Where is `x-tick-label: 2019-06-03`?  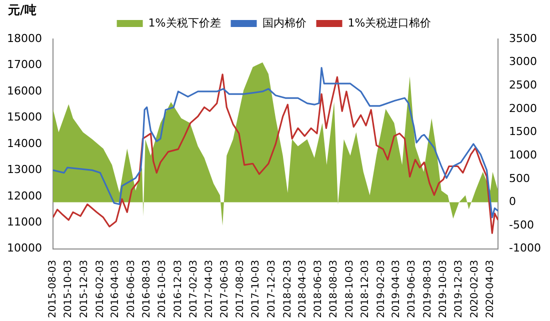 x-tick-label: 2019-06-03 is located at coordinates (412, 289).